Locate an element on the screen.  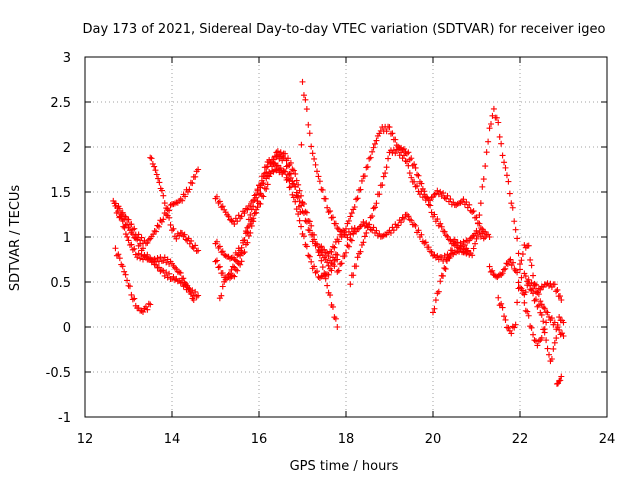
x-tick-label: 12 is located at coordinates (85, 439).